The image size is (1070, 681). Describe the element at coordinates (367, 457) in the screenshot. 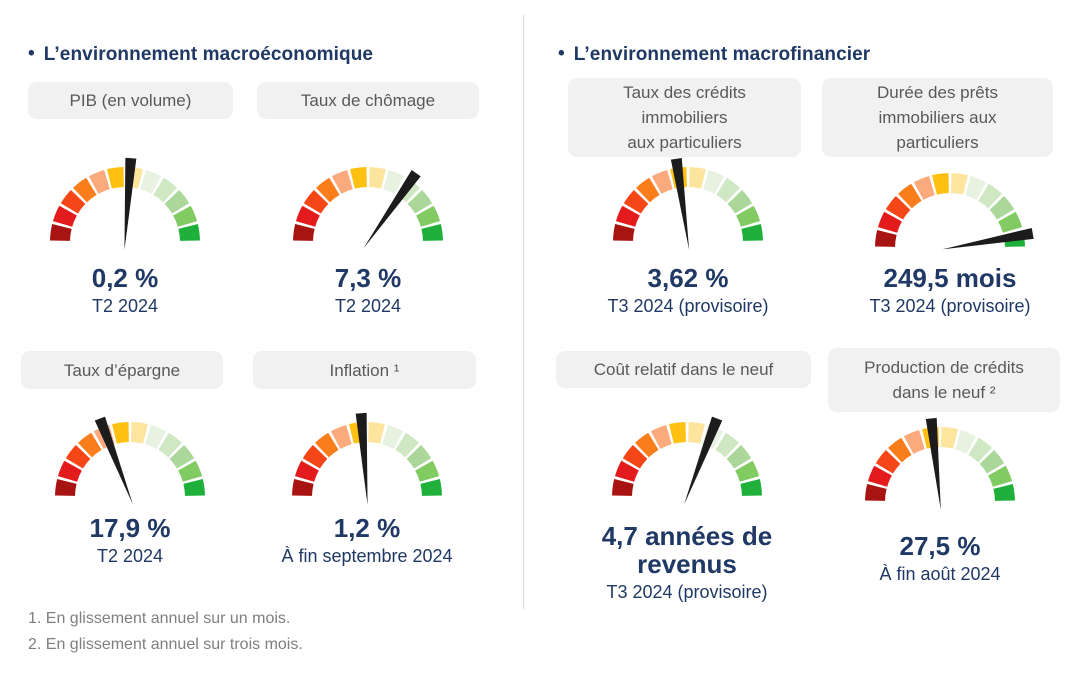

I see `gauge-chart-inflation` at that location.